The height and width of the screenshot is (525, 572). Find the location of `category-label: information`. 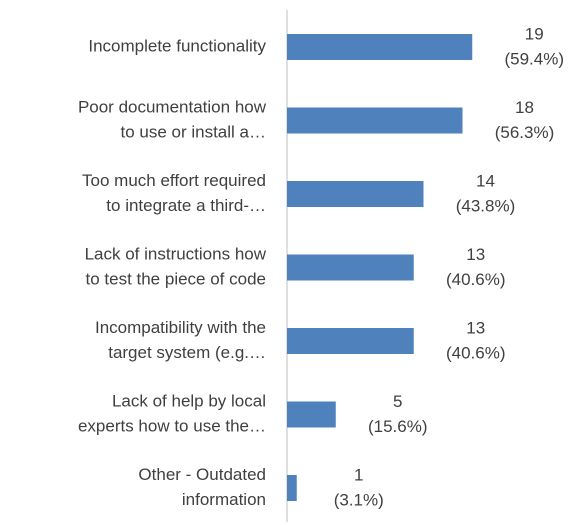

category-label: information is located at coordinates (224, 499).